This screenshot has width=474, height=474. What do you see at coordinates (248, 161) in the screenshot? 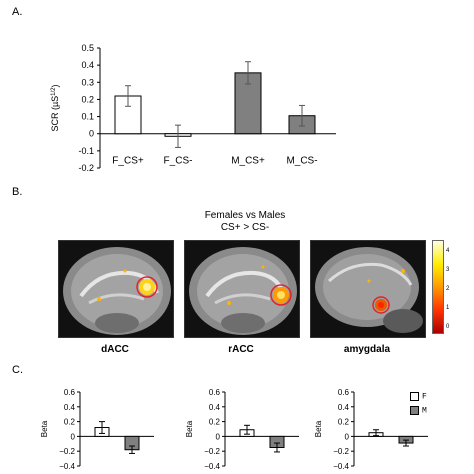
I see `x-tick-label: M_CS+` at bounding box center [248, 161].